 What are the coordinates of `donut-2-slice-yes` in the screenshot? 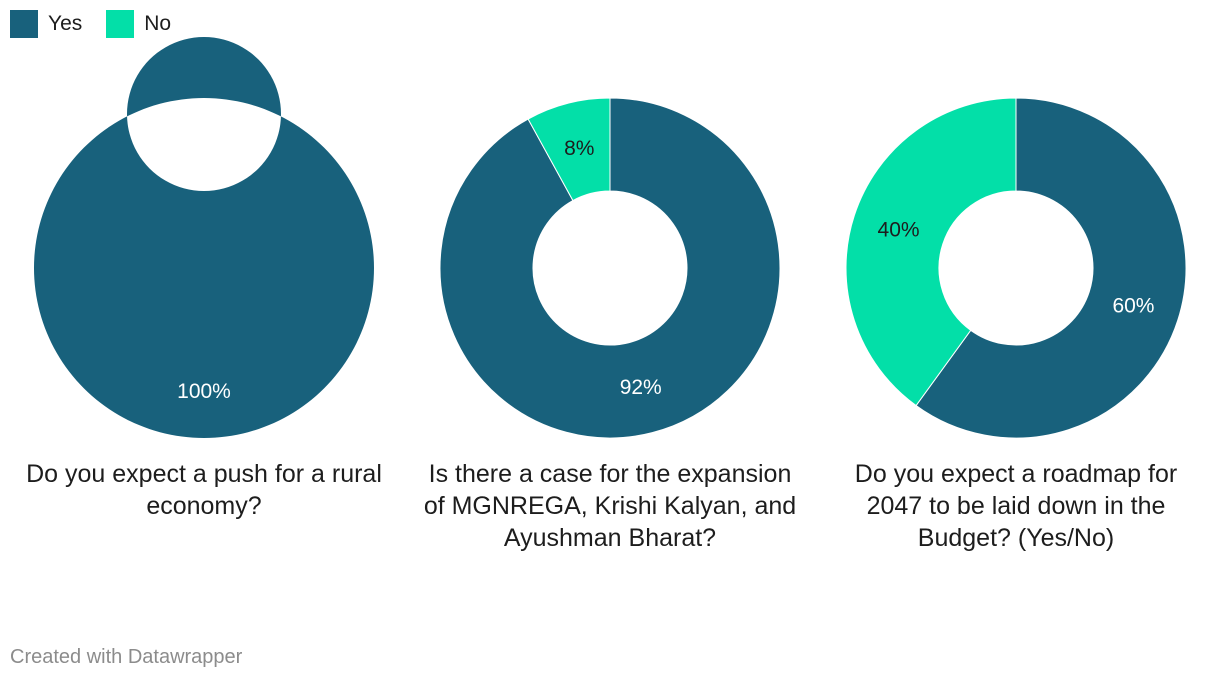 It's located at (610, 268).